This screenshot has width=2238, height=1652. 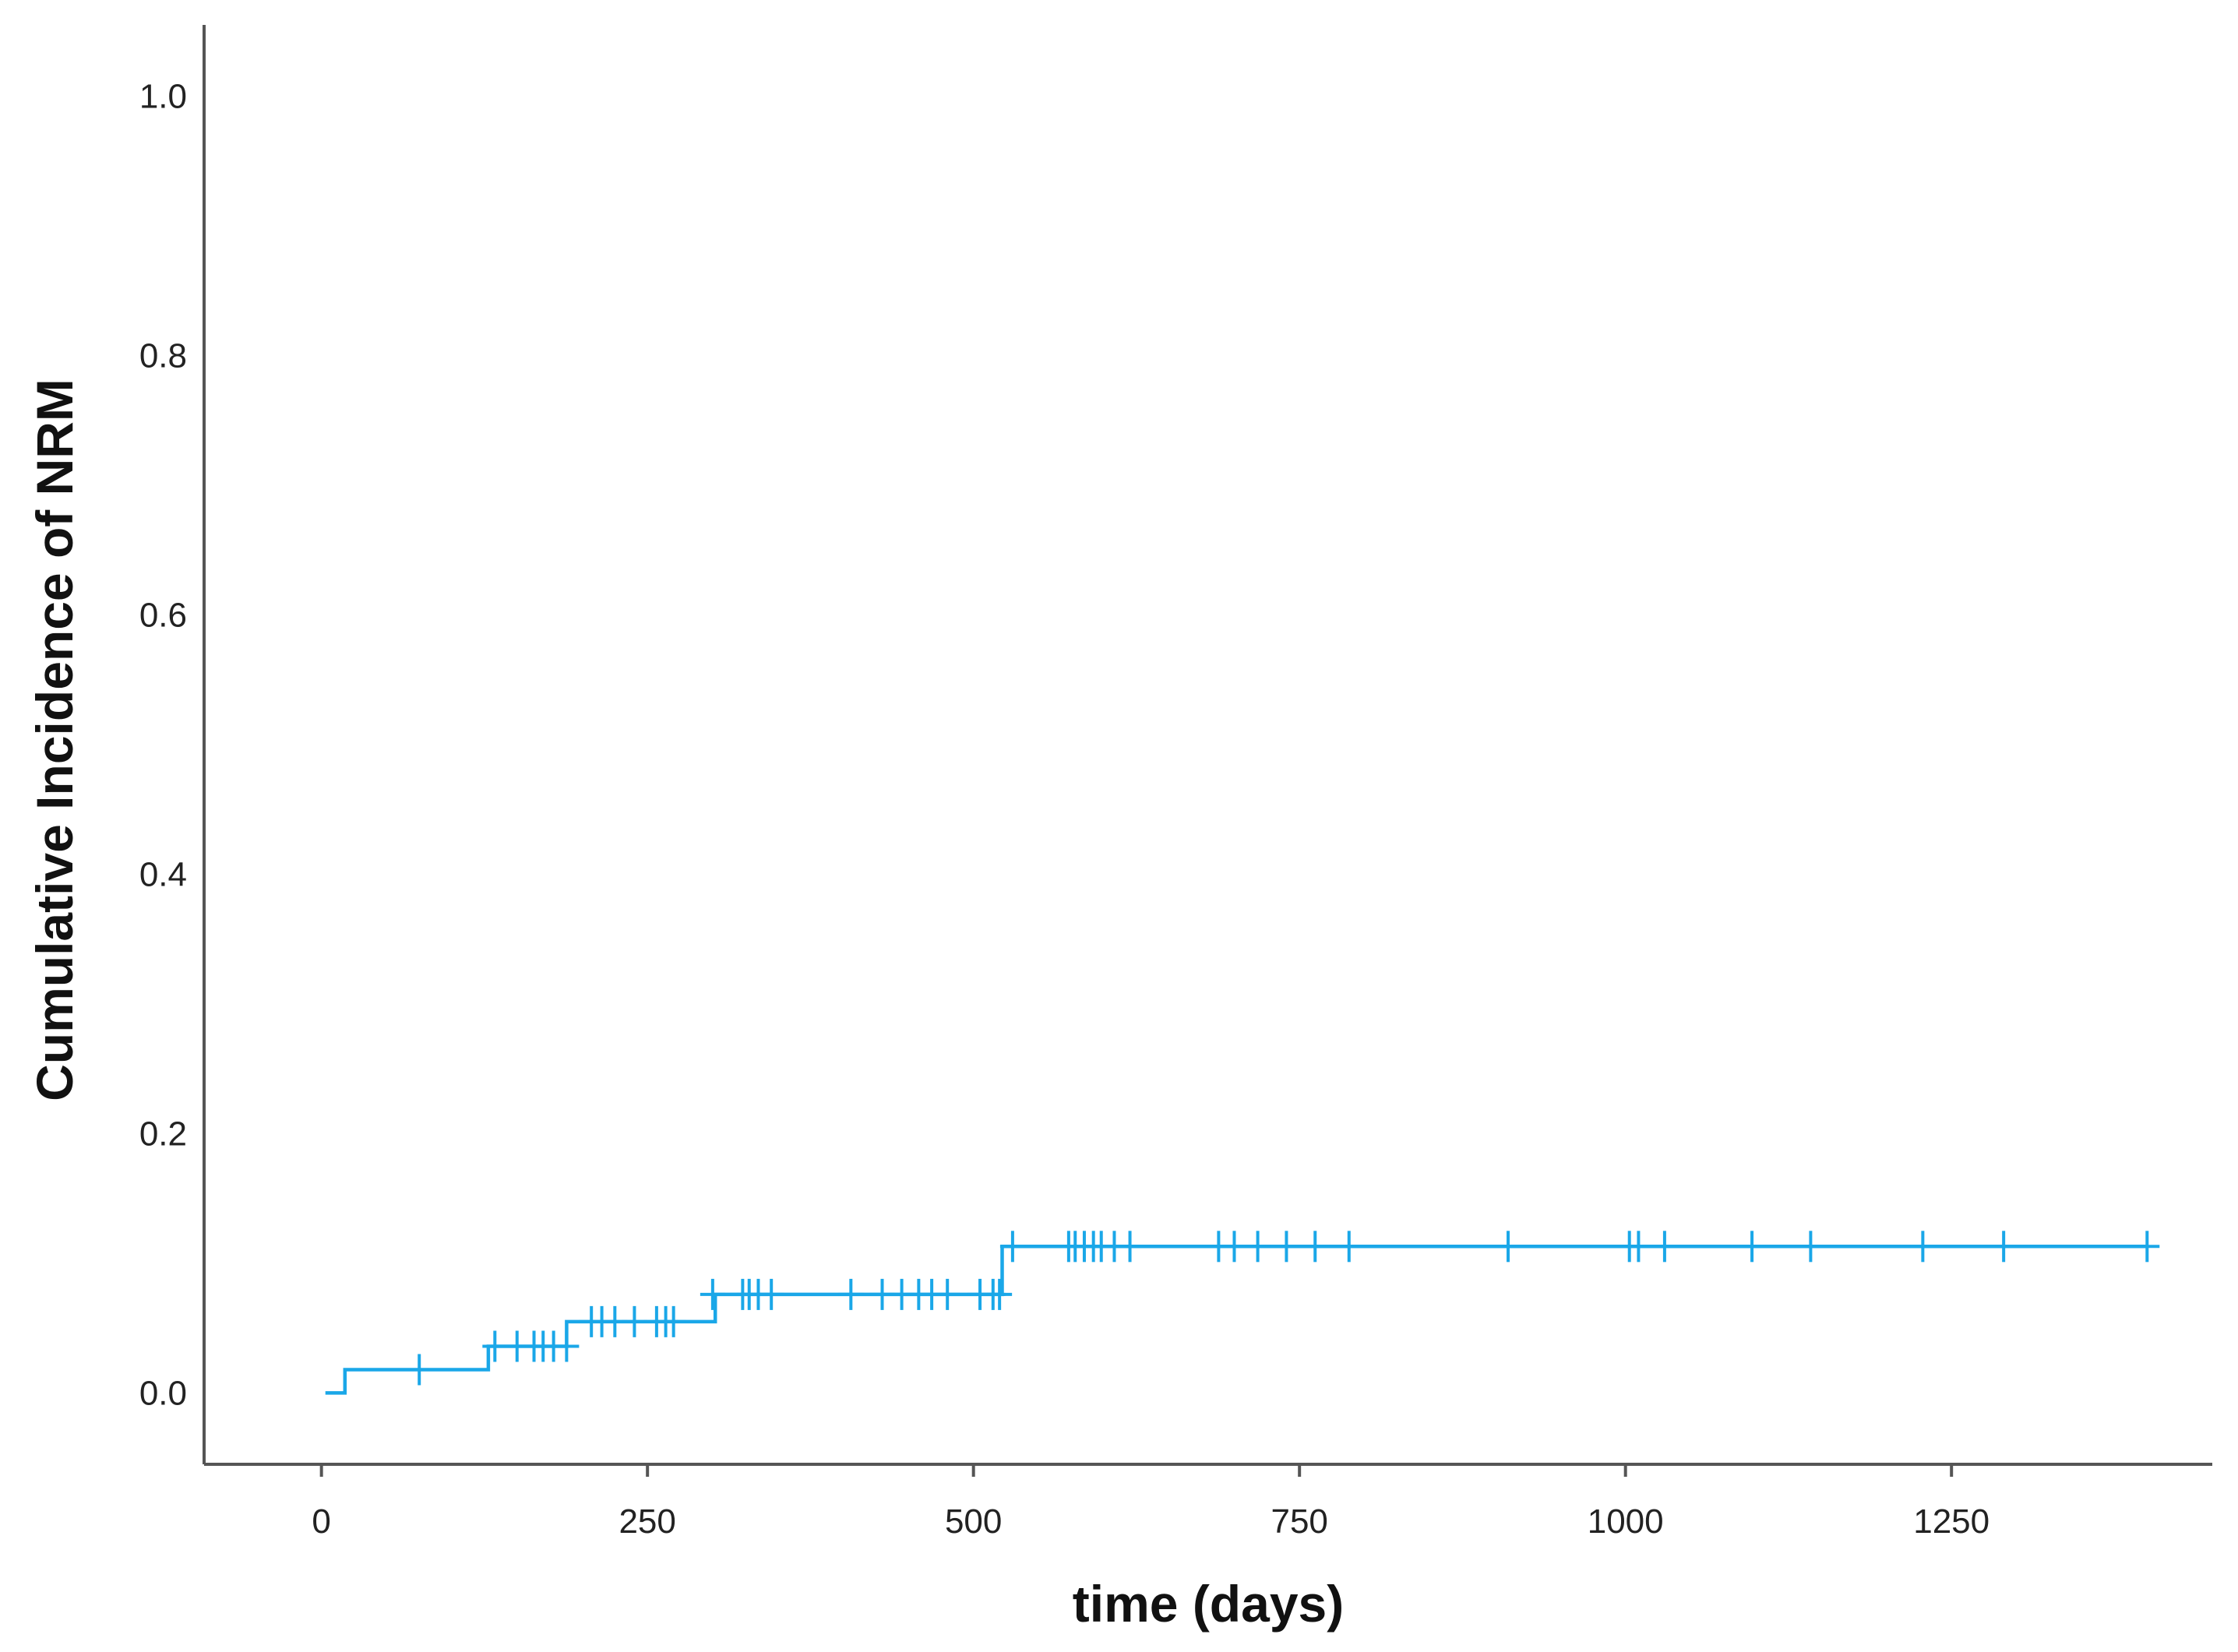 I want to click on y-ticks: 0.0 0.2 0.4 0.6 0.8 1.0, so click(x=163, y=745).